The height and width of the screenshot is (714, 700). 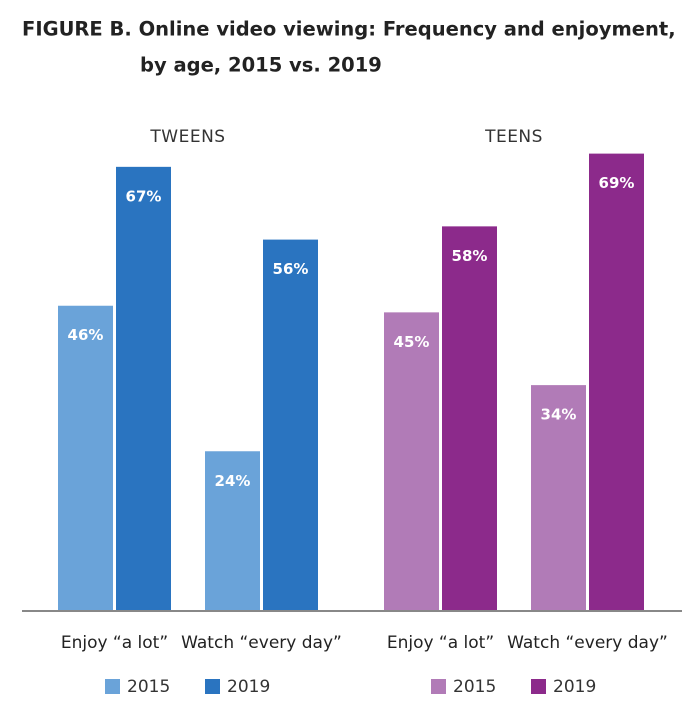 What do you see at coordinates (187, 137) in the screenshot?
I see `panel-label: TWEENS` at bounding box center [187, 137].